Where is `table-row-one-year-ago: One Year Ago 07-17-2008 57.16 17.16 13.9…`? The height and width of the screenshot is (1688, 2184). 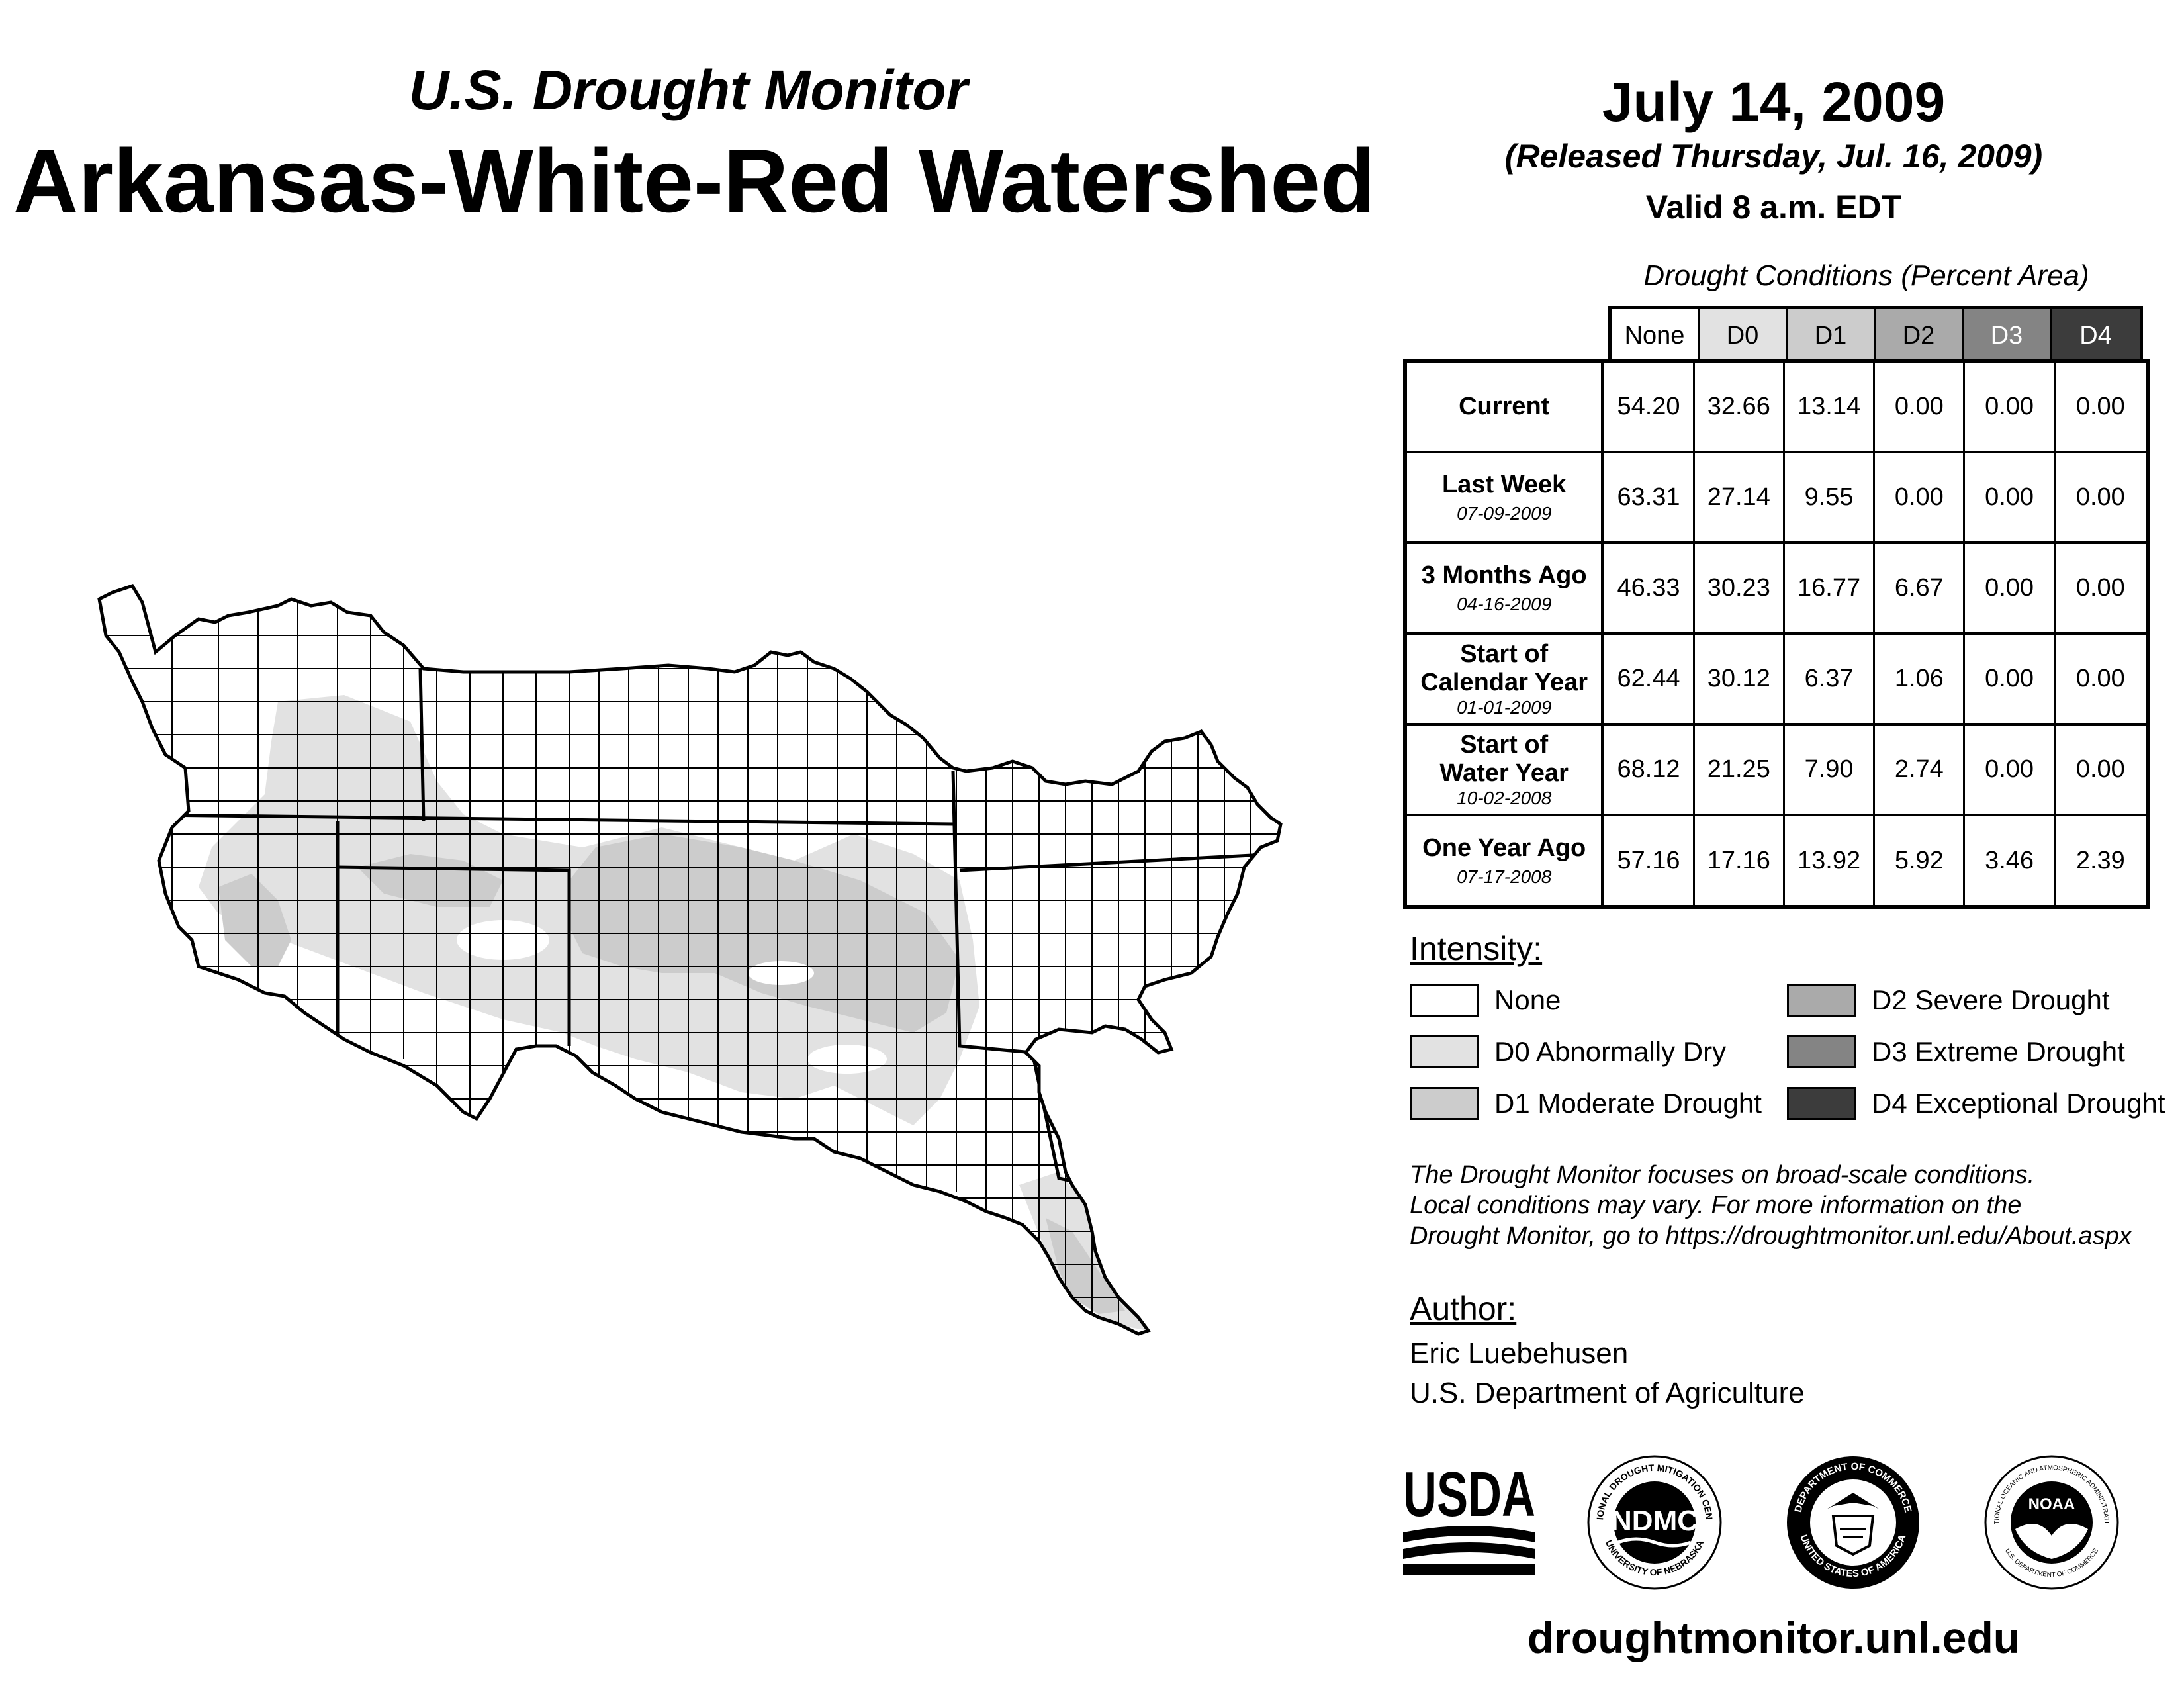
table-row-one-year-ago: One Year Ago 07-17-2008 57.16 17.16 13.9… is located at coordinates (1777, 860).